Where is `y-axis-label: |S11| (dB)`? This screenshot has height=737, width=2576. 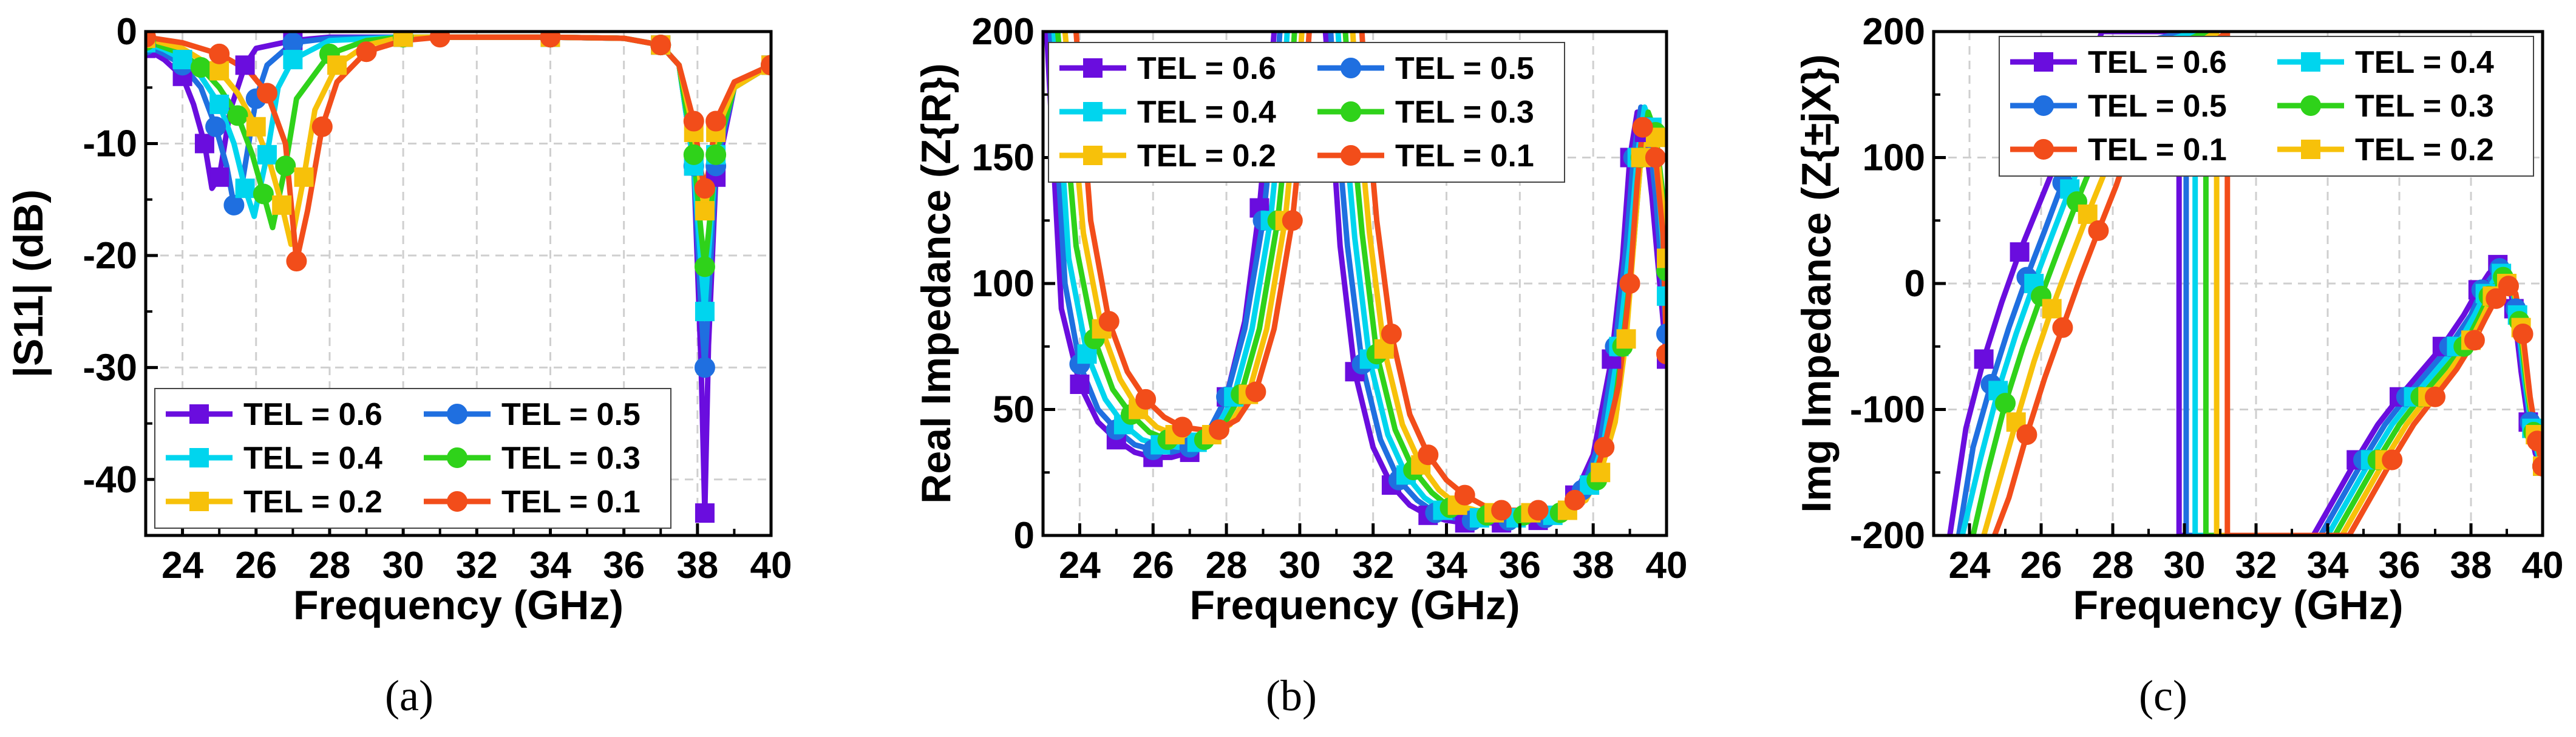
y-axis-label: |S11| (dB) is located at coordinates (28, 283).